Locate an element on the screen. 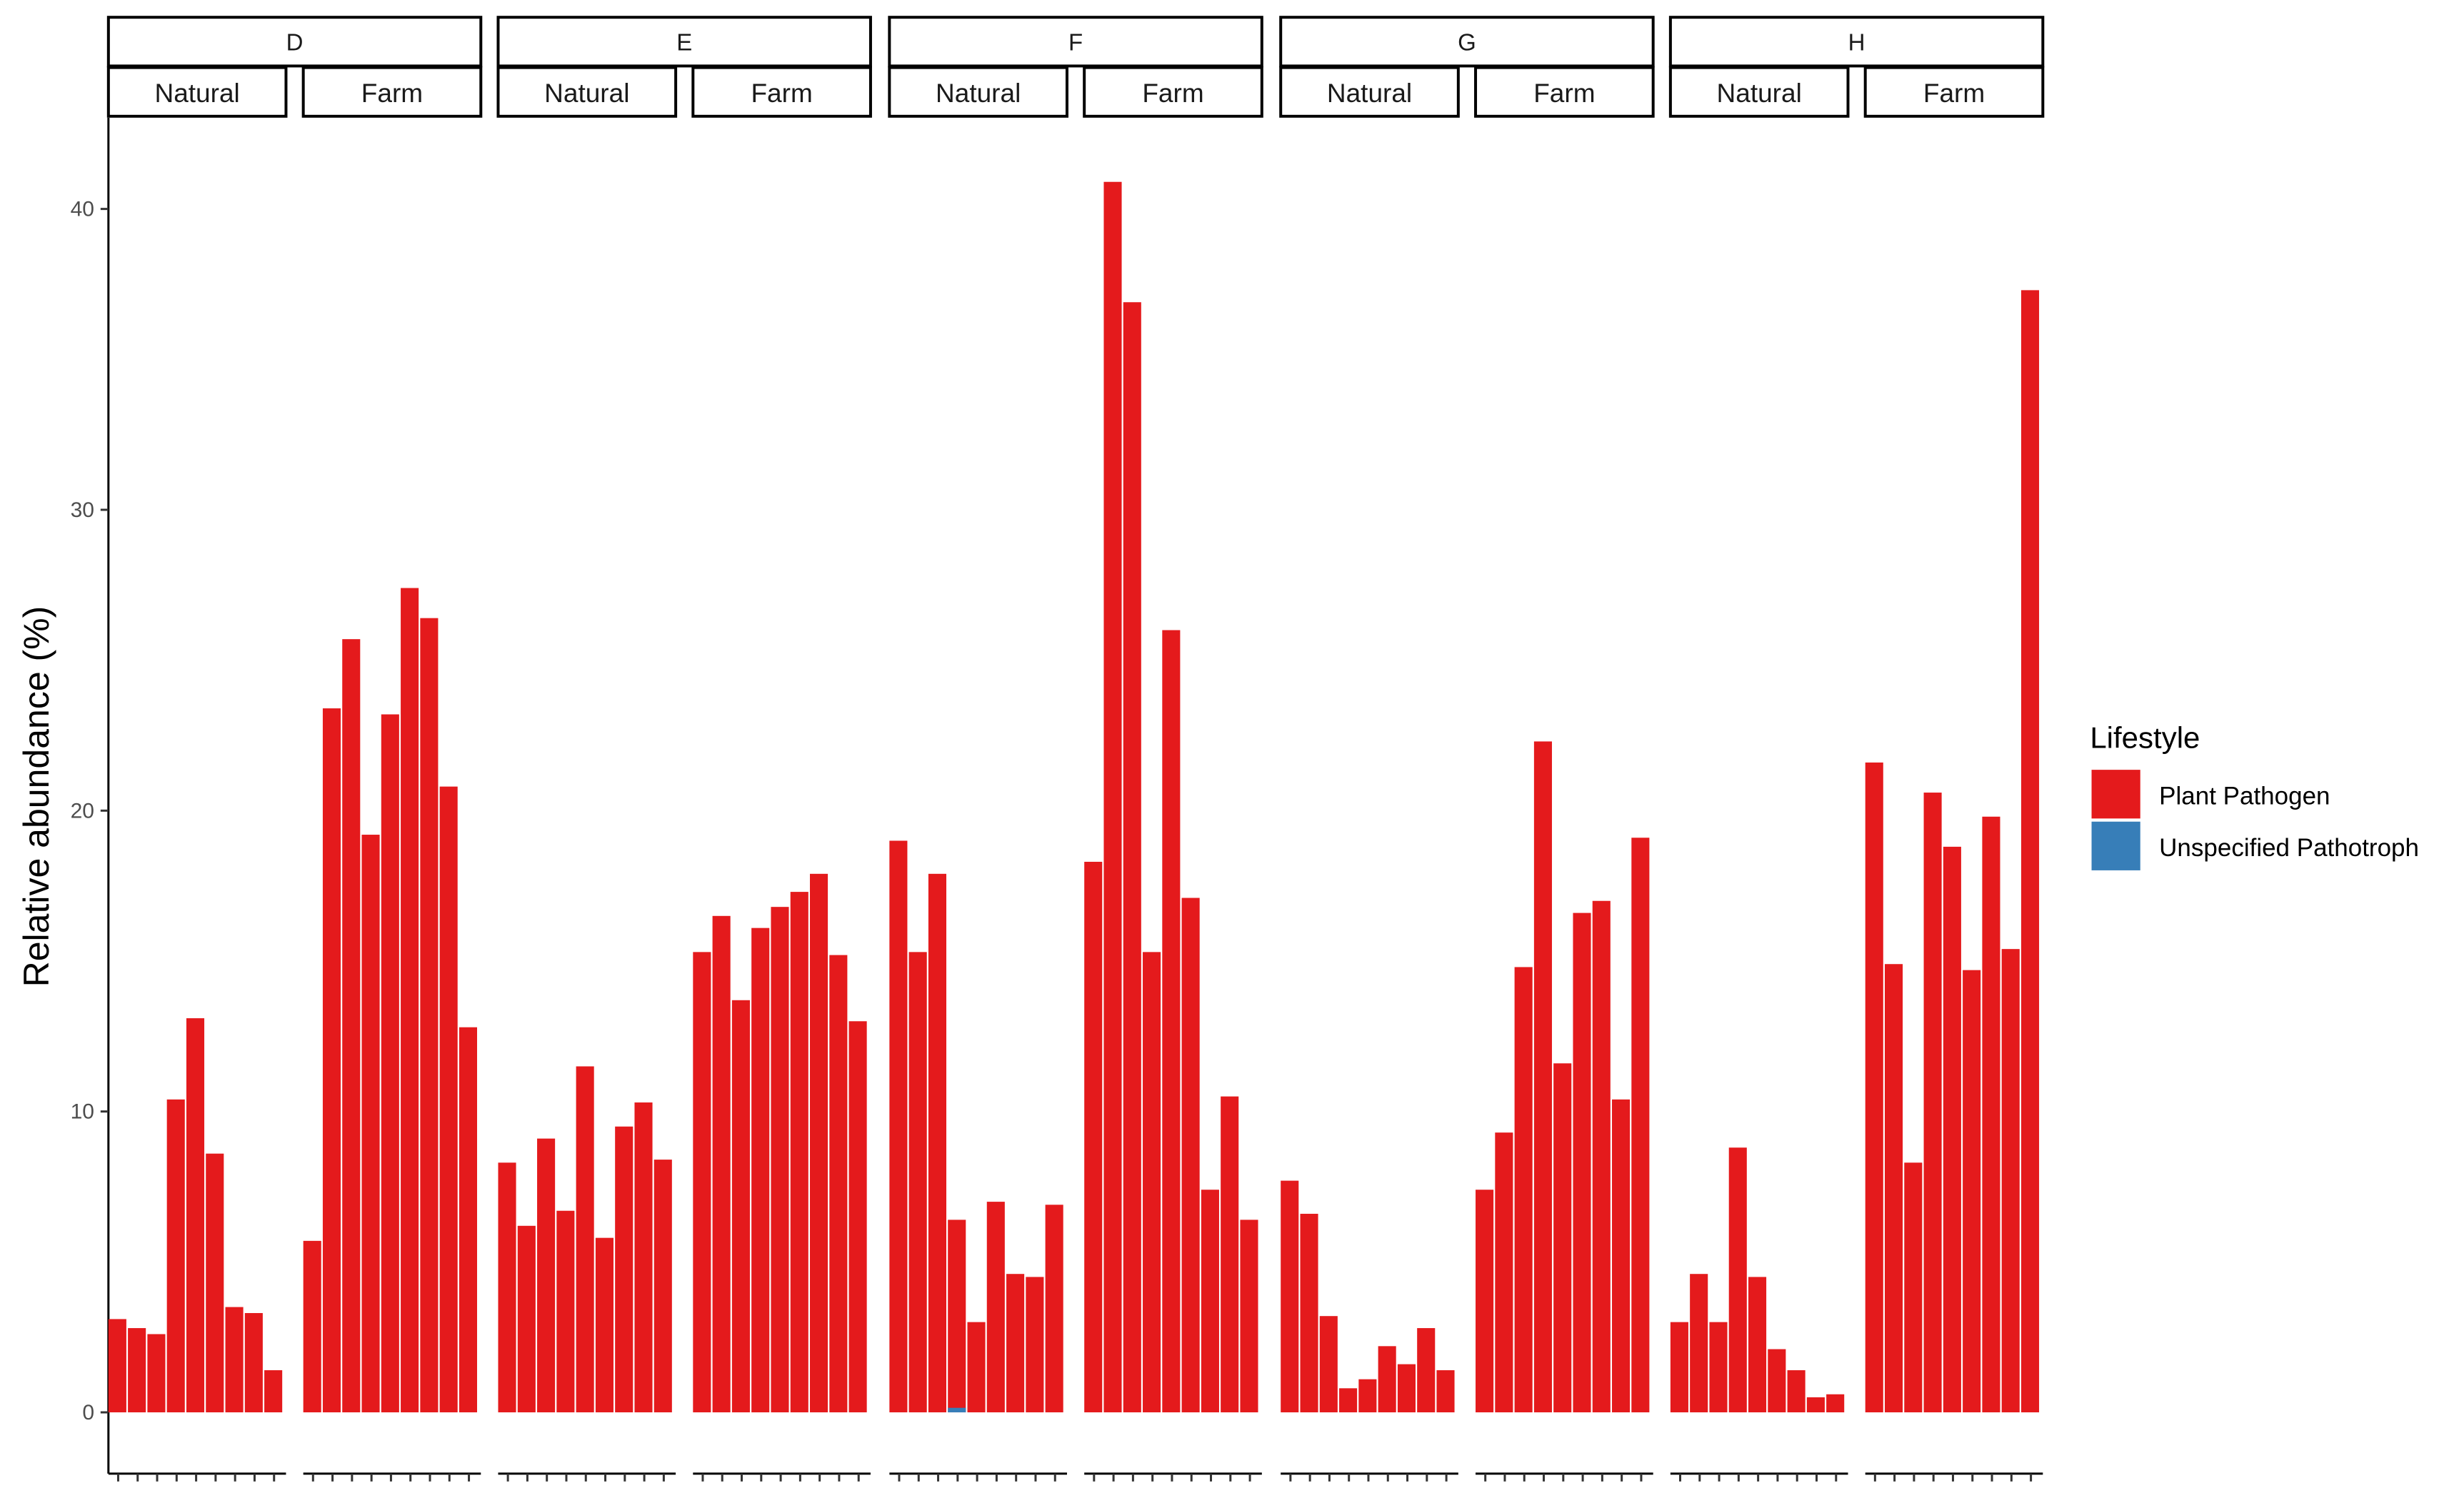 The height and width of the screenshot is (1503, 2464). facet-strip-group-label: G is located at coordinates (1467, 42).